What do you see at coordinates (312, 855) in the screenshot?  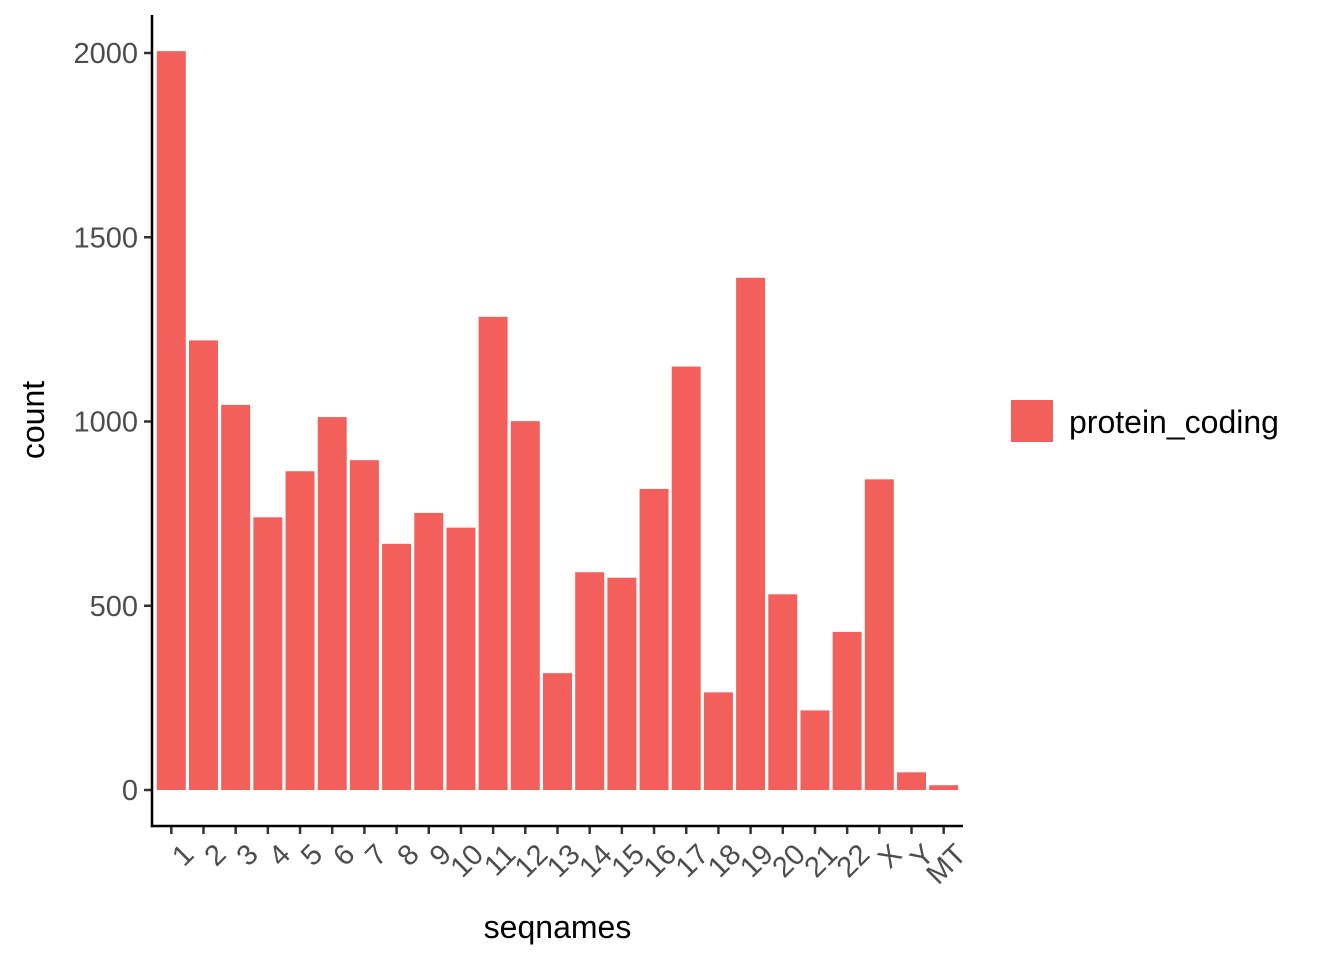 I see `x-tick-label: 5` at bounding box center [312, 855].